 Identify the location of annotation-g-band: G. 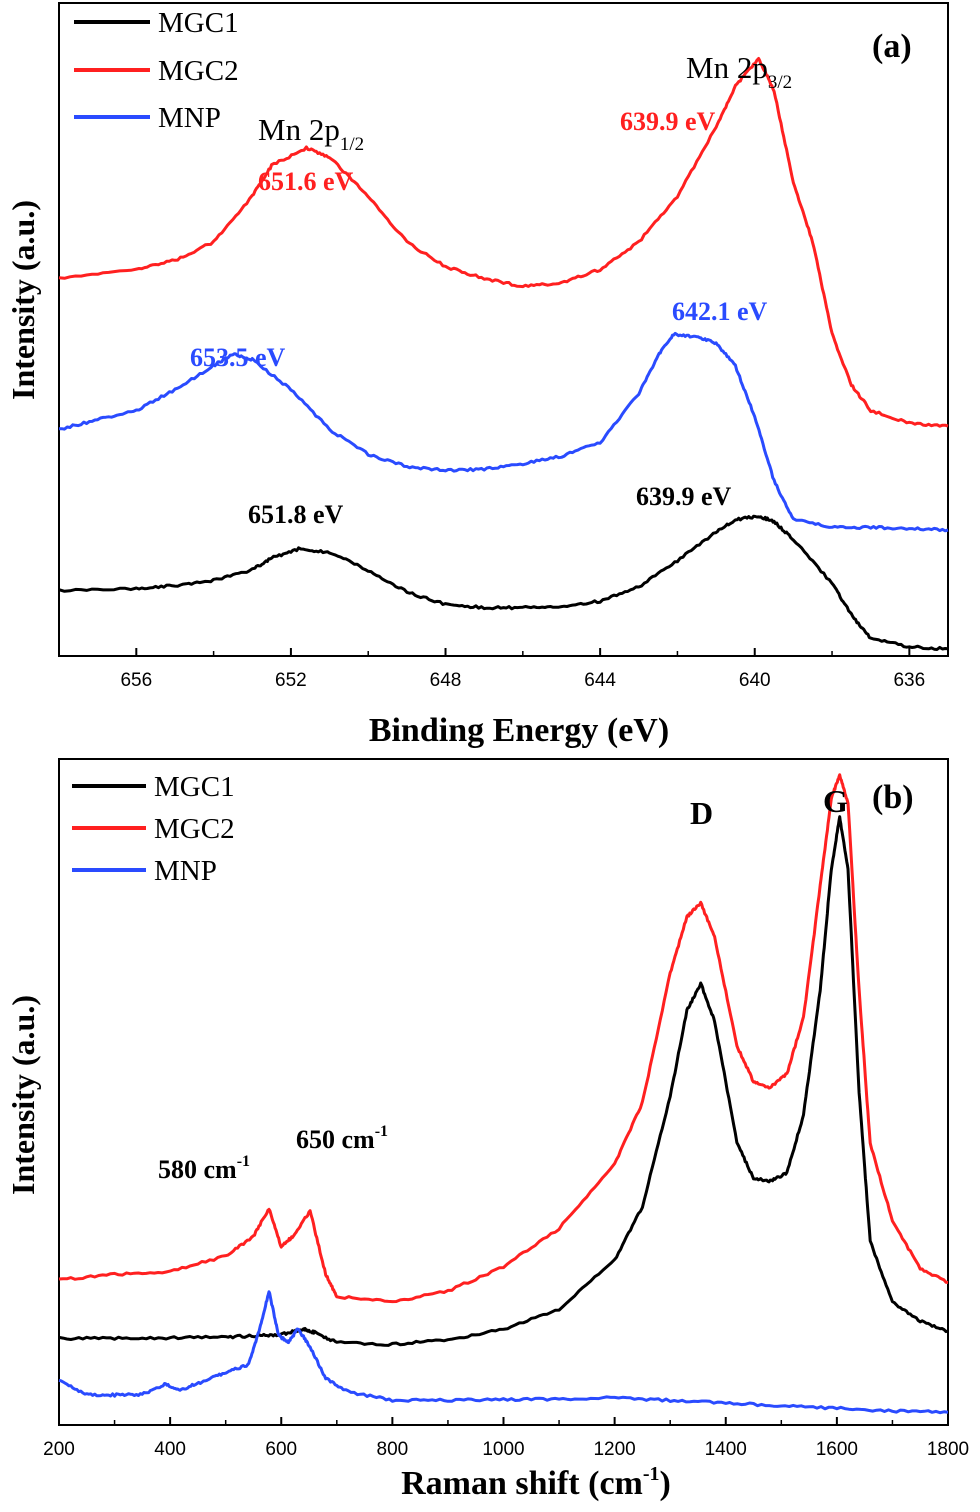
(835, 801).